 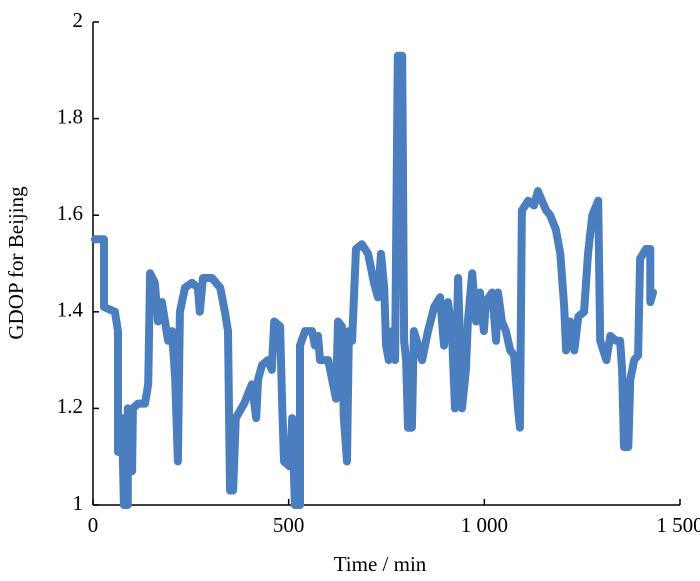 What do you see at coordinates (484, 525) in the screenshot?
I see `x-tick-label: 1 000` at bounding box center [484, 525].